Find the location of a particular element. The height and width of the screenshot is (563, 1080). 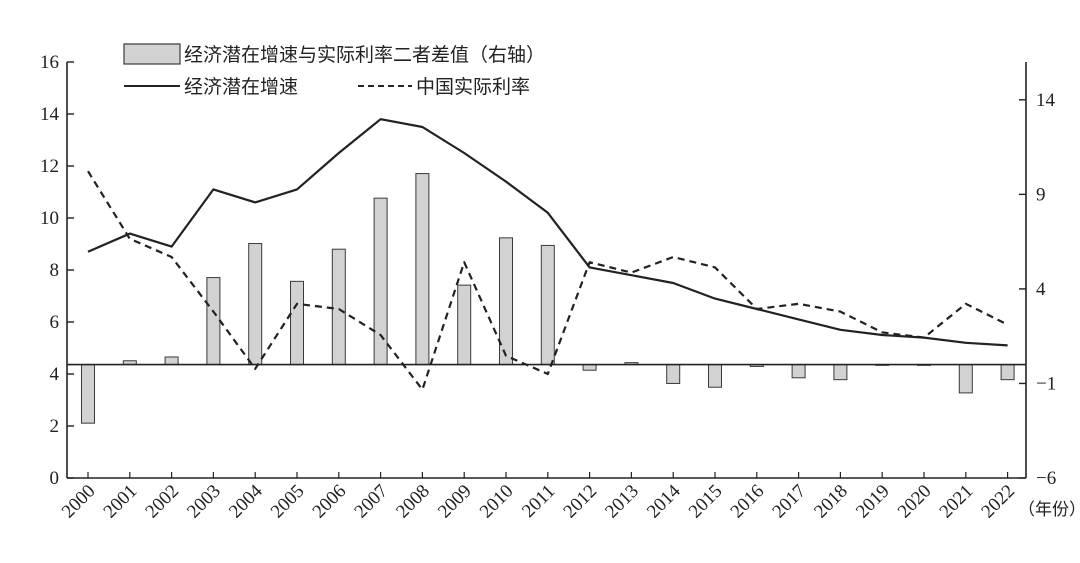

y-left-tick-label: 0 is located at coordinates (55, 478).